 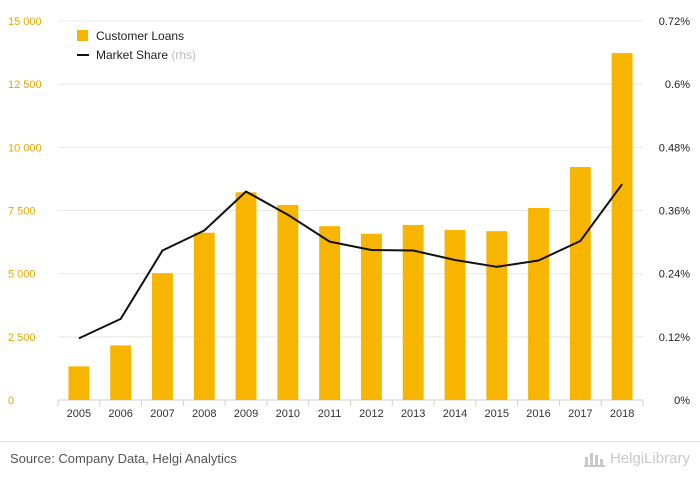 I want to click on right-tick-label: 0.72%, so click(x=674, y=22).